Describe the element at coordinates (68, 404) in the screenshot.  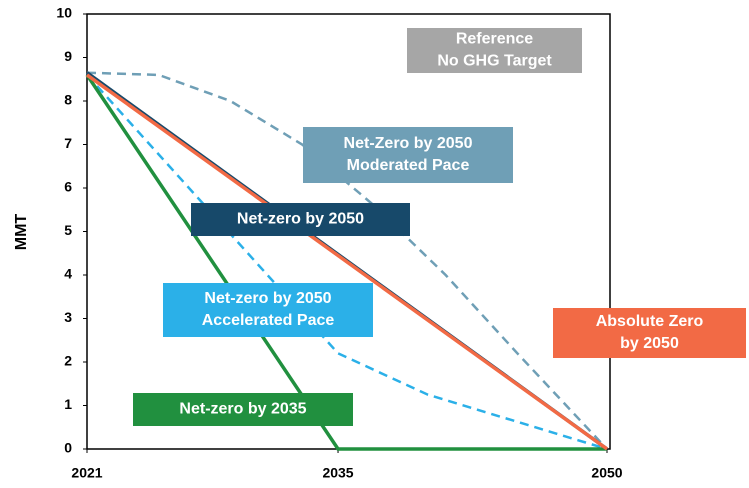
I see `y-tick-label: 1` at that location.